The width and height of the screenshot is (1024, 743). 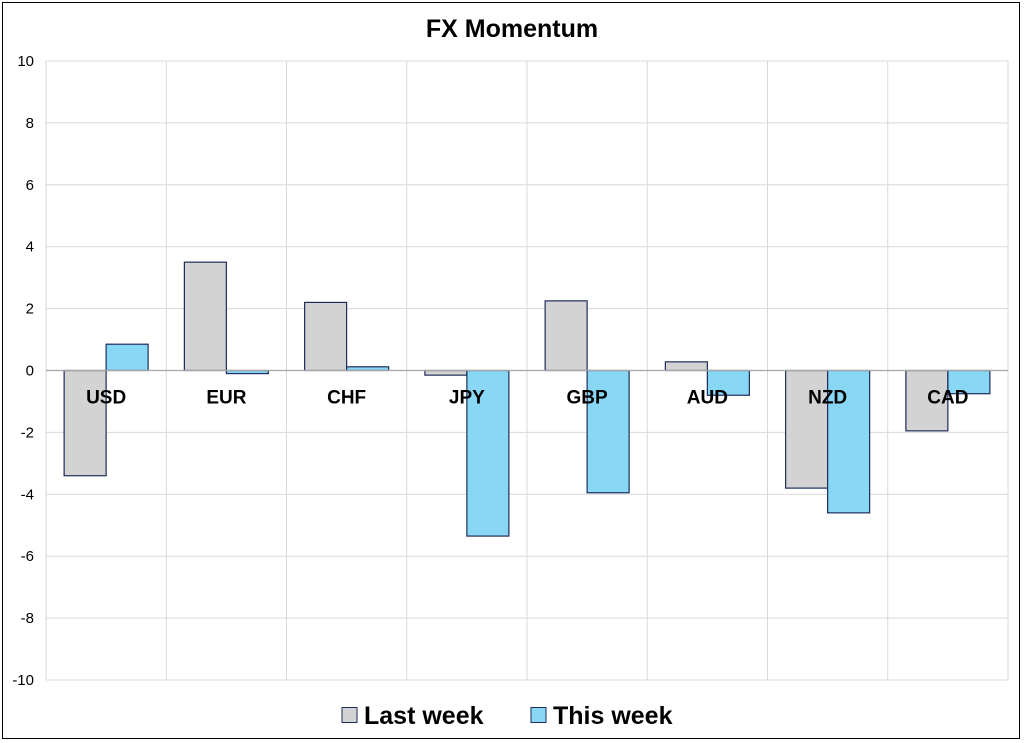 What do you see at coordinates (707, 398) in the screenshot?
I see `category-label: AUD` at bounding box center [707, 398].